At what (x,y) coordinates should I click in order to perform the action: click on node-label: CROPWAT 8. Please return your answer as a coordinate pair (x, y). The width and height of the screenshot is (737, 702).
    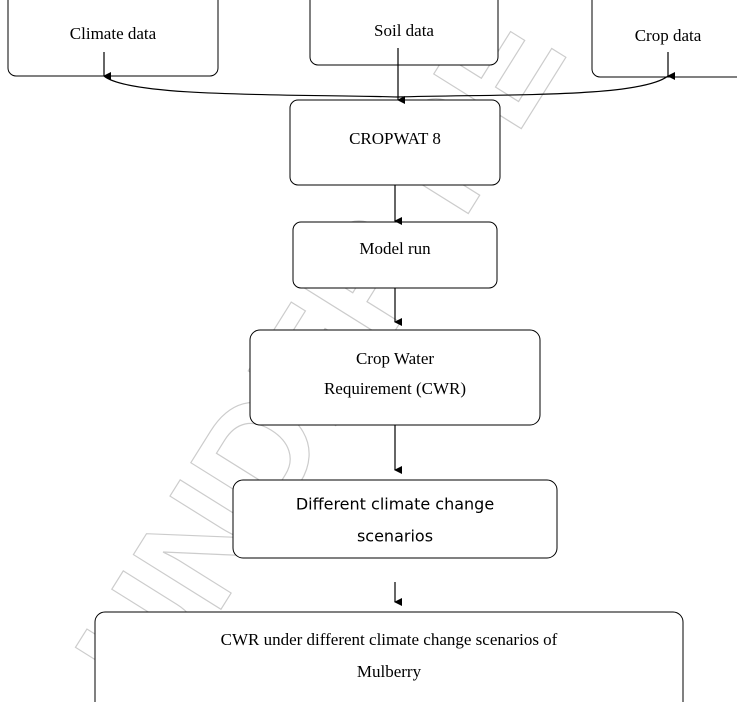
    Looking at the image, I should click on (395, 138).